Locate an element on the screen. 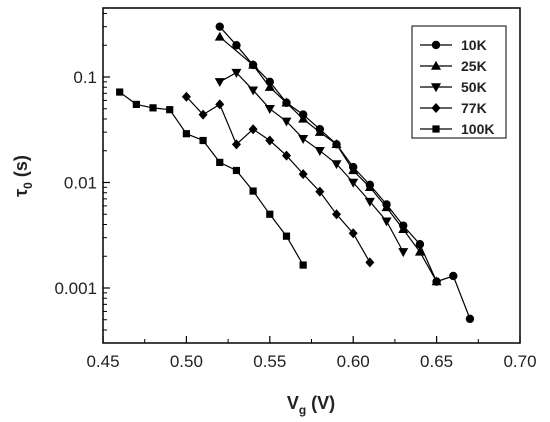  legend: 10K 25K 50K 77K 100K is located at coordinates (459, 82).